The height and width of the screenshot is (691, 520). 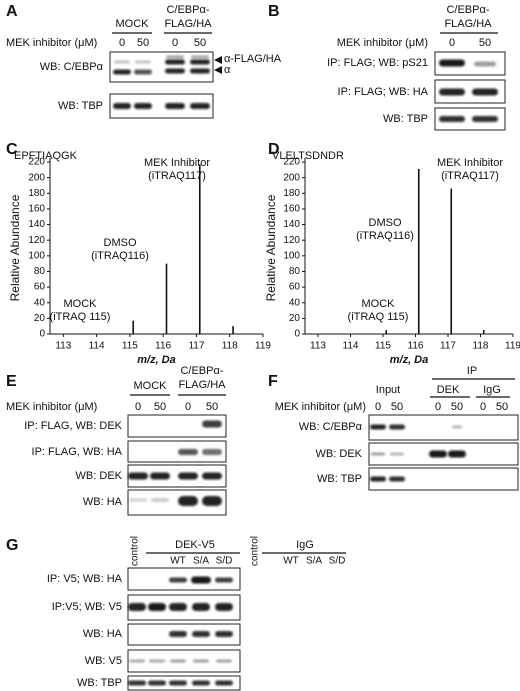 What do you see at coordinates (36, 177) in the screenshot?
I see `y-tick-label: 200` at bounding box center [36, 177].